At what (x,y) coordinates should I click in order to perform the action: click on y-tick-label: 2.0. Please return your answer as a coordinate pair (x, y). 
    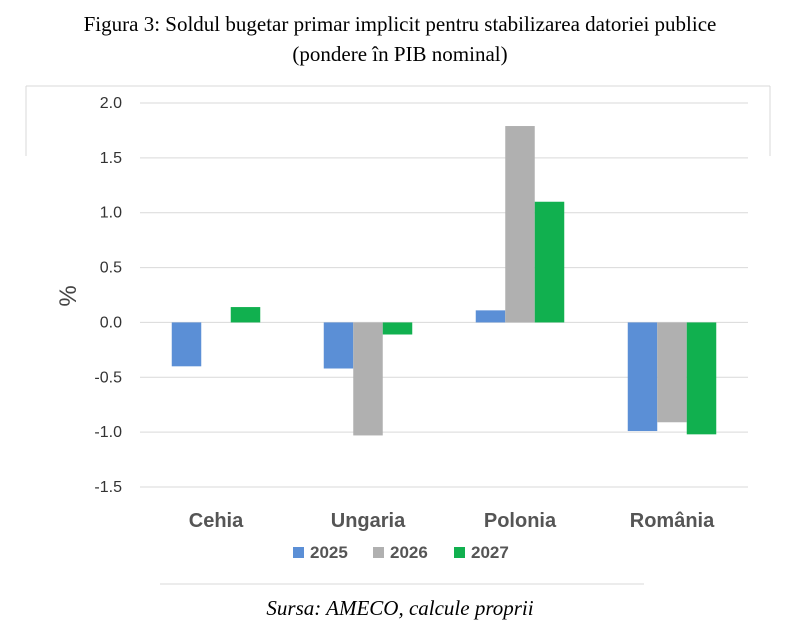
    Looking at the image, I should click on (111, 103).